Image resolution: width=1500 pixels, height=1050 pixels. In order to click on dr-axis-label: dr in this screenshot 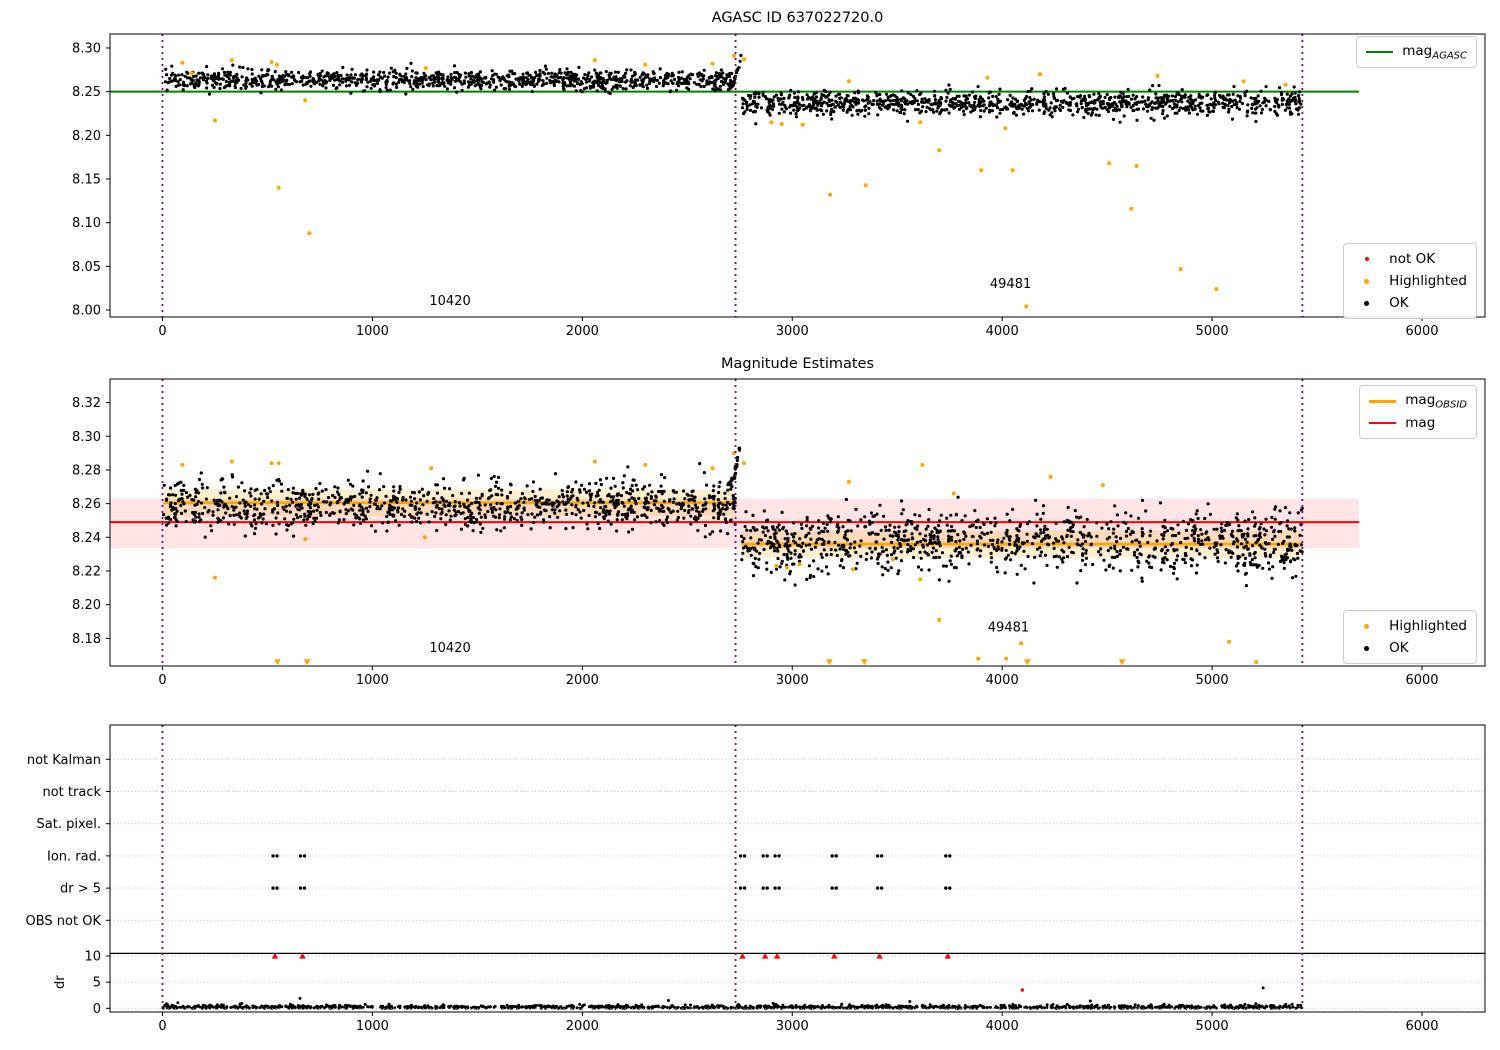, I will do `click(60, 982)`.